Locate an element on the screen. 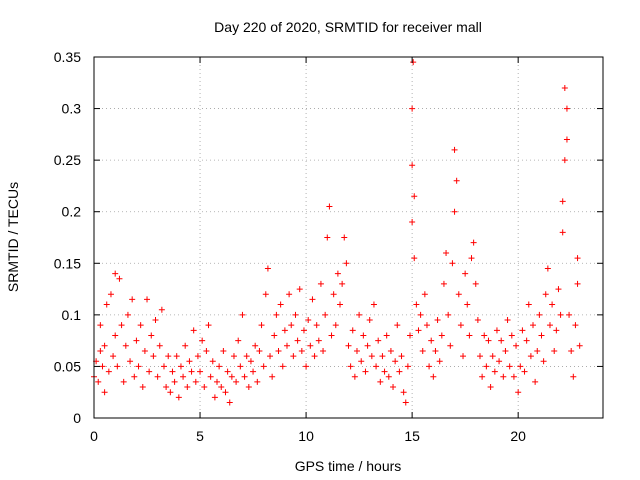  x-tick-label: 20 is located at coordinates (518, 436).